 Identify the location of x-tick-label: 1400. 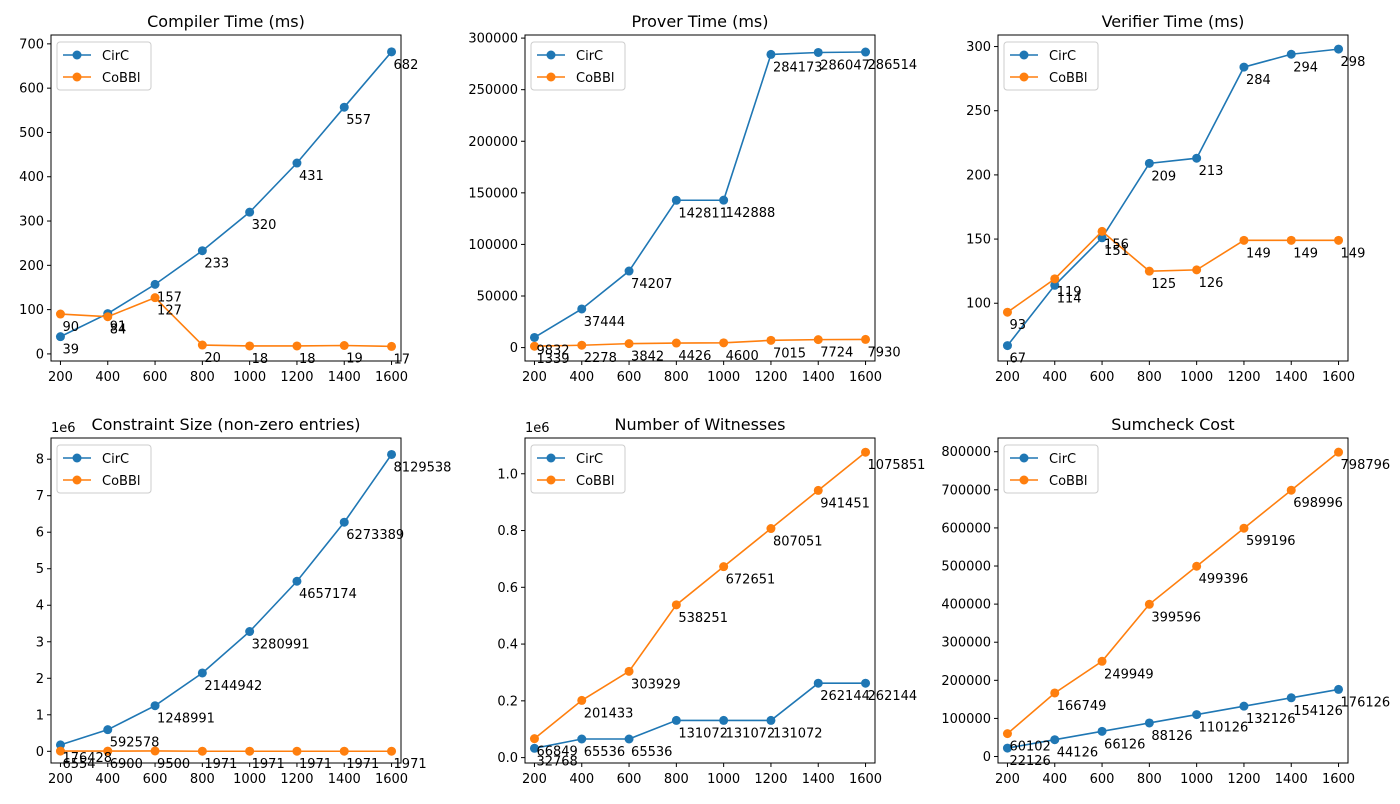
(1291, 779).